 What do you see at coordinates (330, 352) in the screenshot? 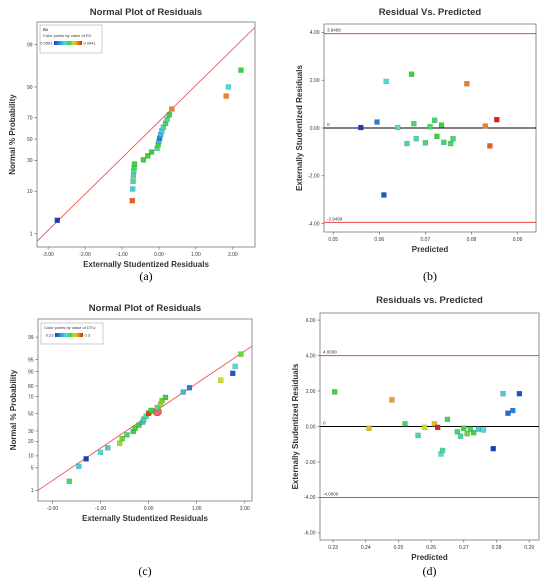
I see `reference-line-label: 4.0000` at bounding box center [330, 352].